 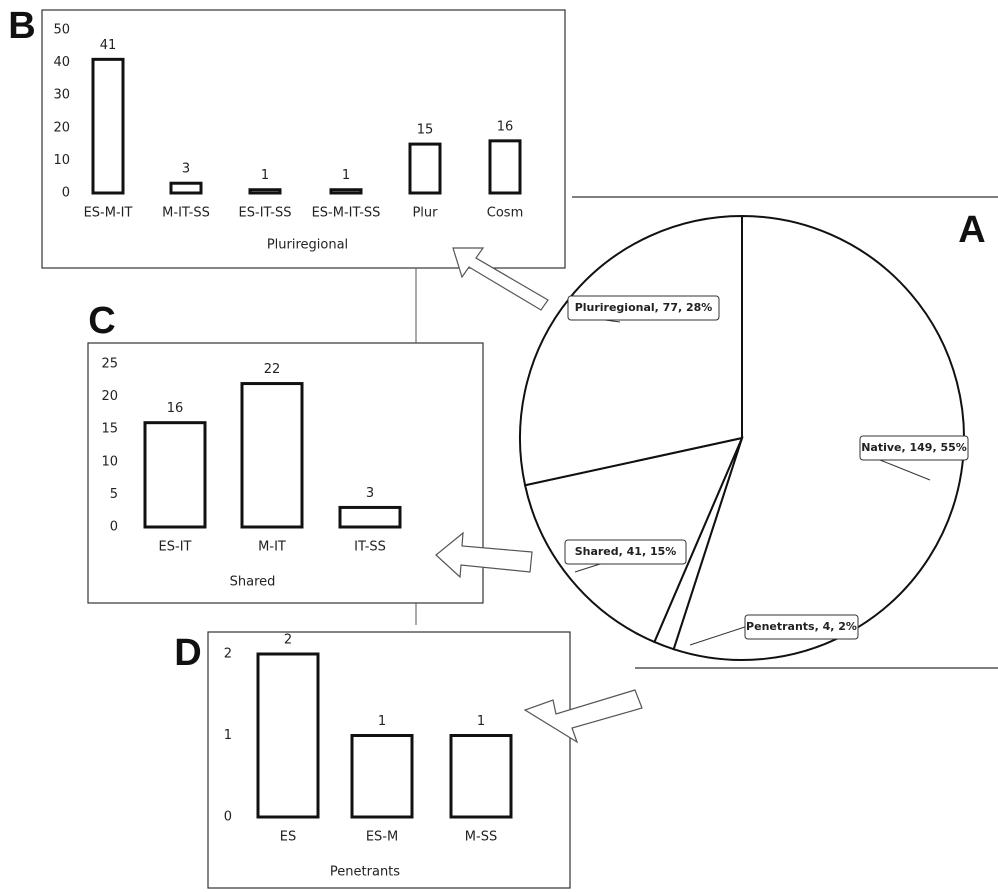 What do you see at coordinates (114, 494) in the screenshot?
I see `y-tick-label: 5` at bounding box center [114, 494].